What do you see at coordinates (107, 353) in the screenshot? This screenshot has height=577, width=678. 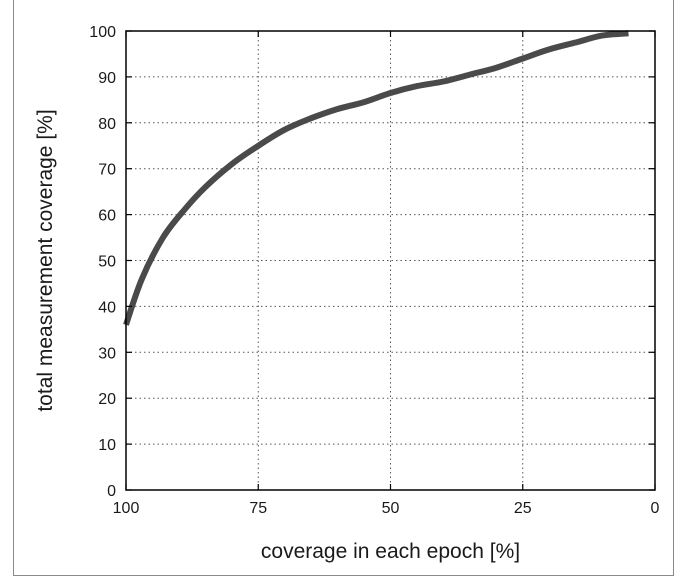 I see `y-tick-label: 30` at bounding box center [107, 353].